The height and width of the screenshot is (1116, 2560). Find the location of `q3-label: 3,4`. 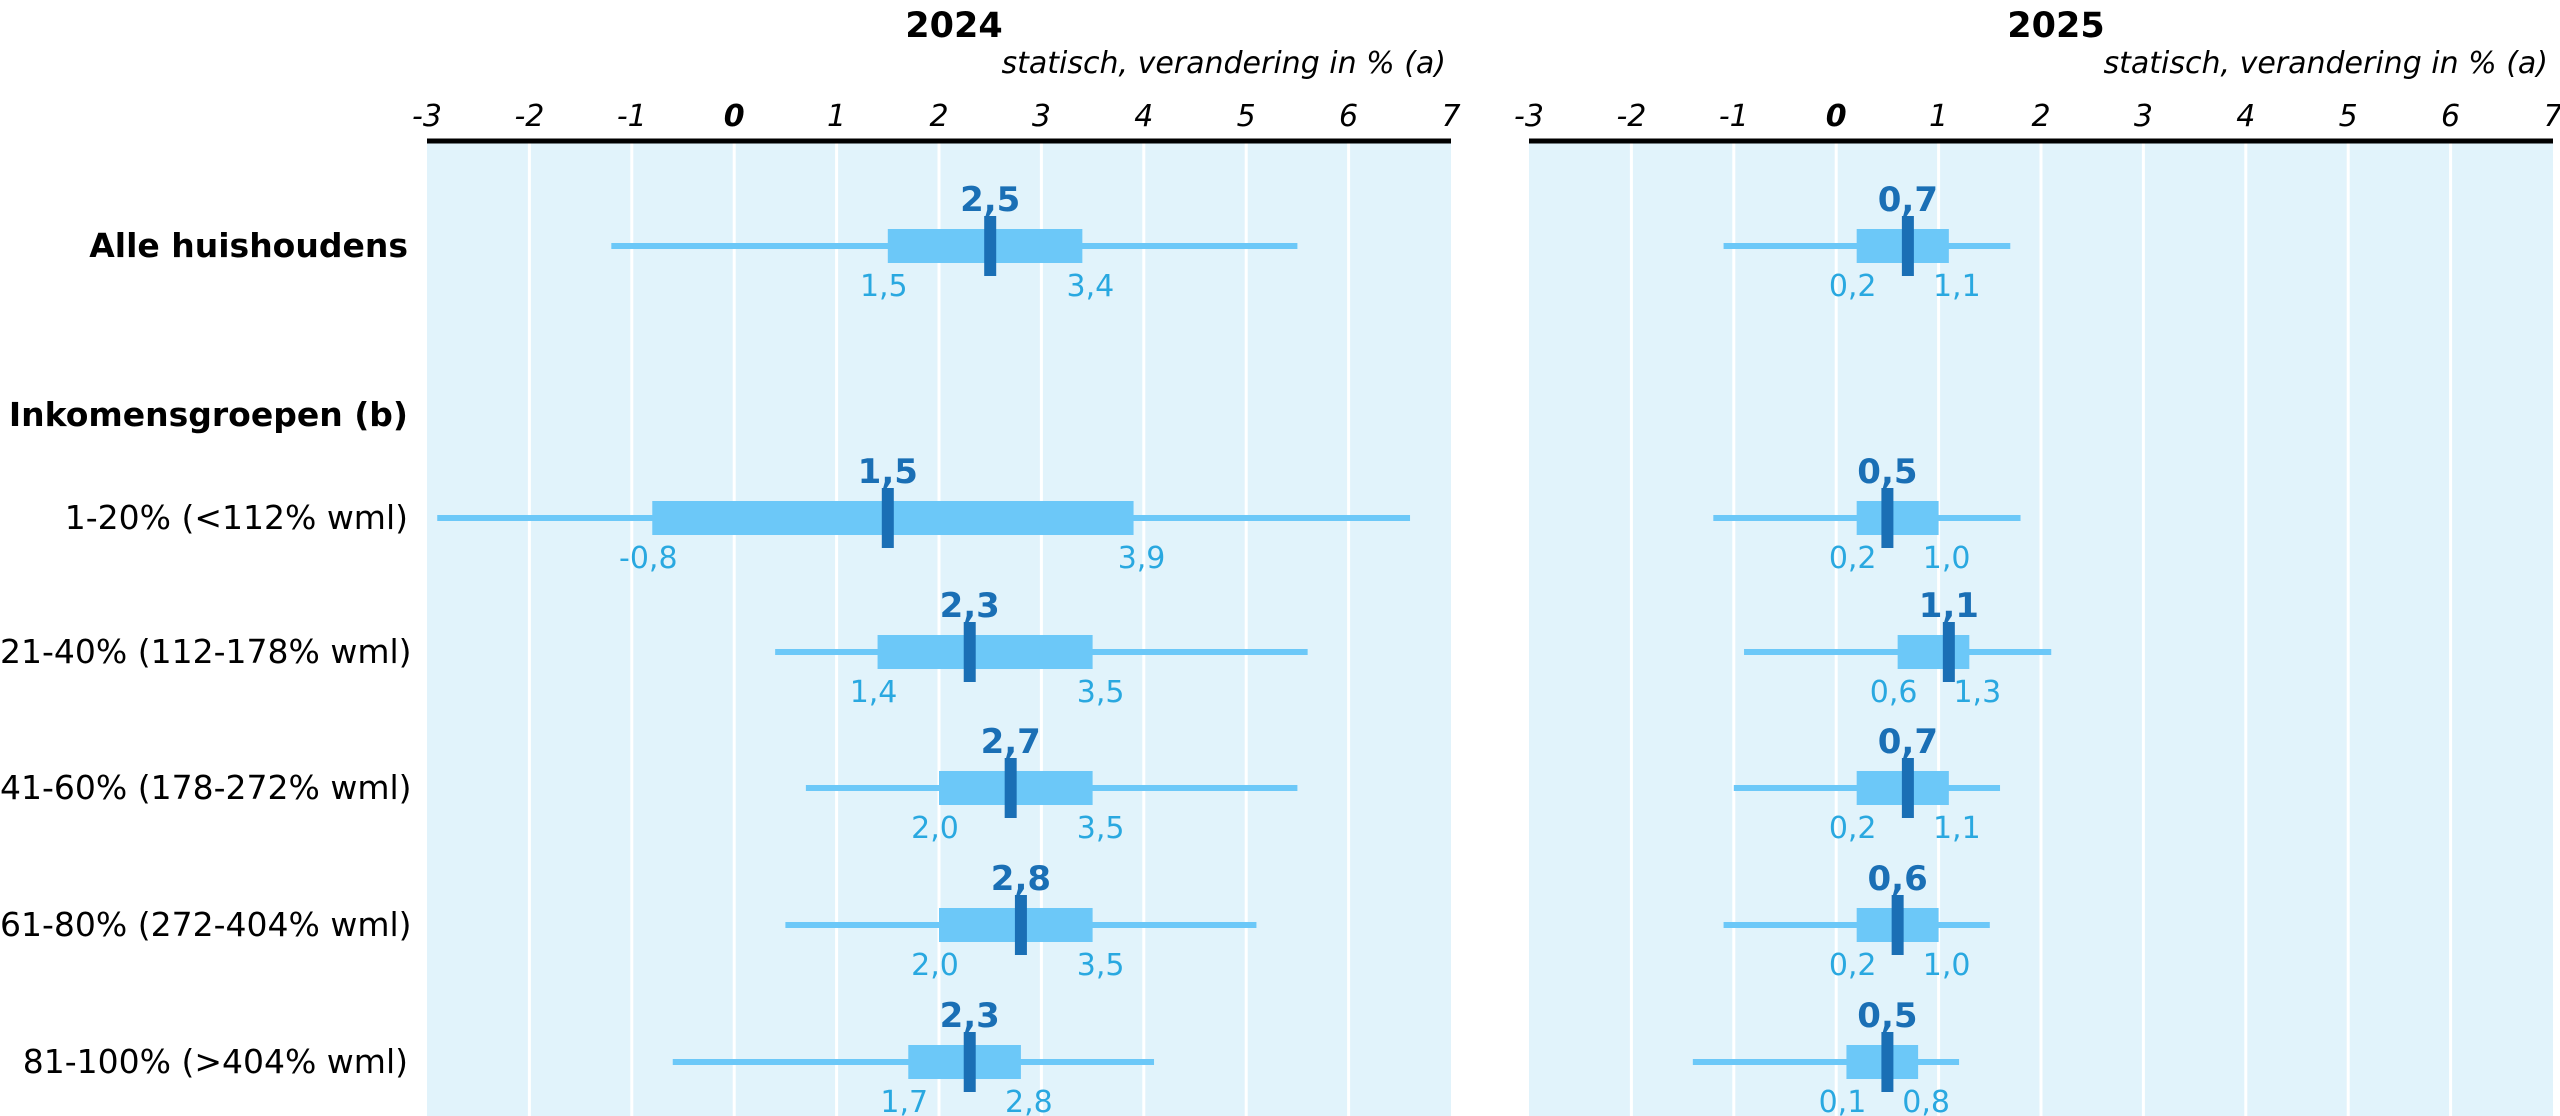

q3-label: 3,4 is located at coordinates (1091, 286).